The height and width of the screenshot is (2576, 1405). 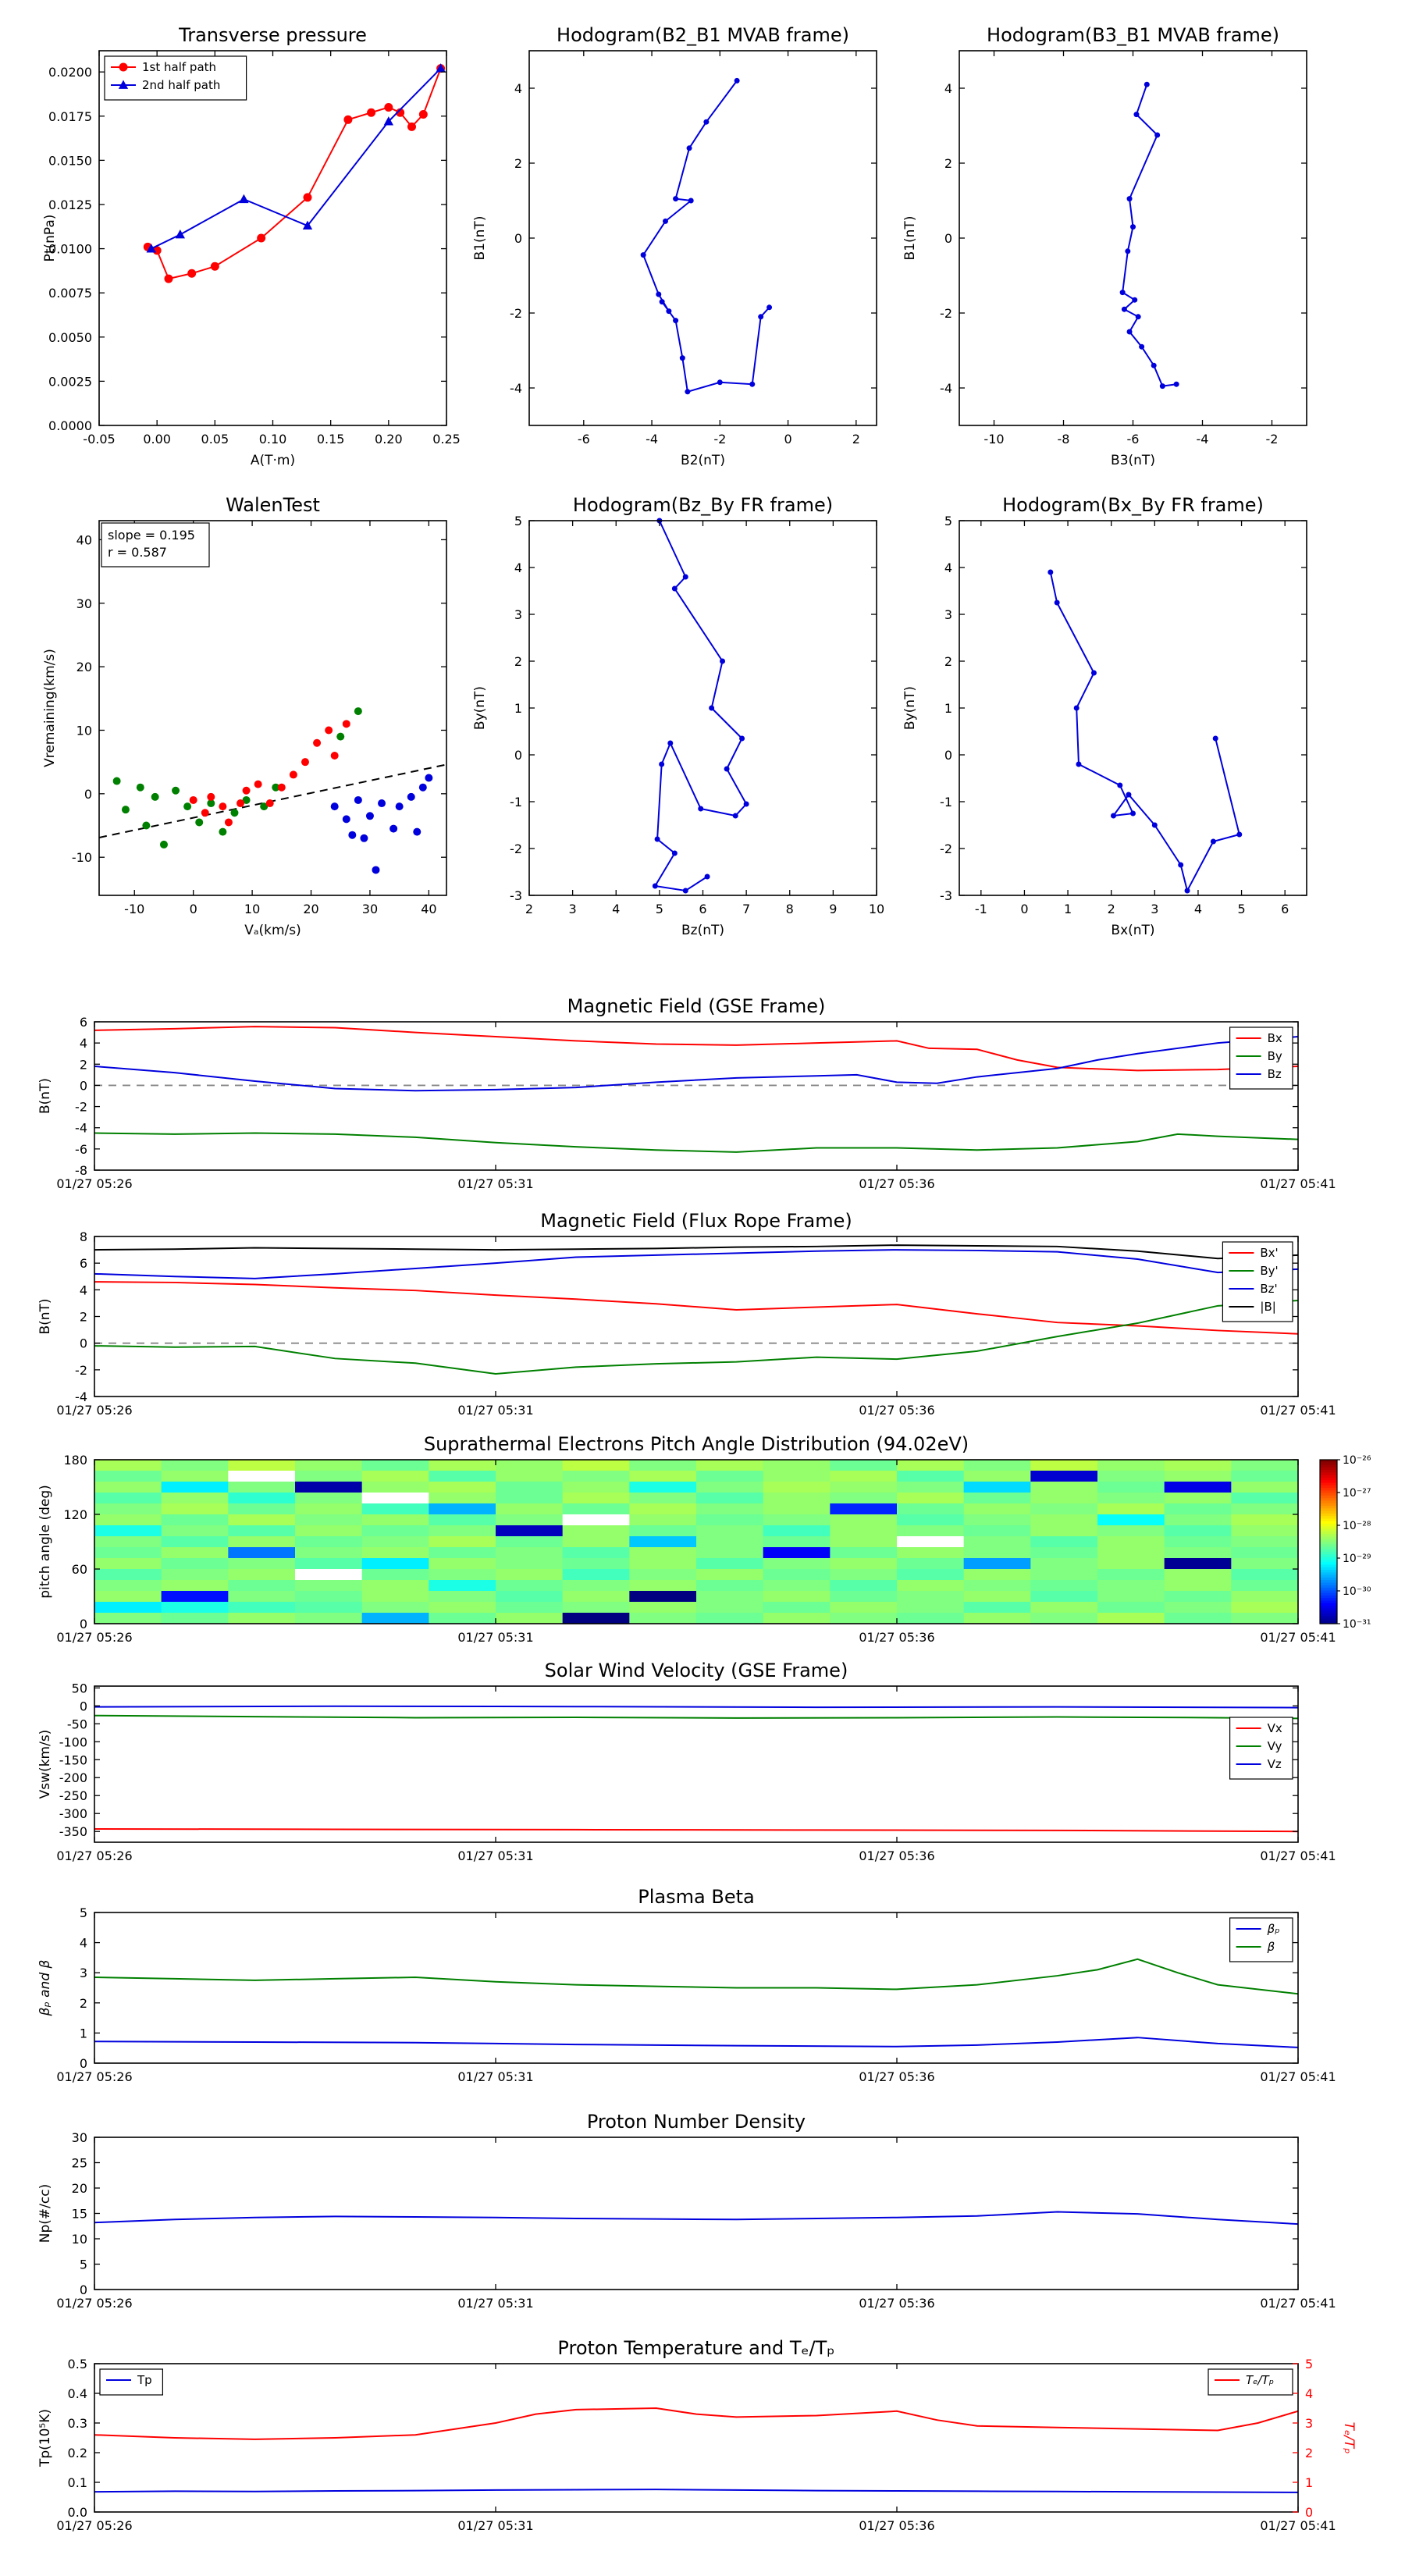 What do you see at coordinates (1133, 460) in the screenshot?
I see `svg-text: B3(nT)` at bounding box center [1133, 460].